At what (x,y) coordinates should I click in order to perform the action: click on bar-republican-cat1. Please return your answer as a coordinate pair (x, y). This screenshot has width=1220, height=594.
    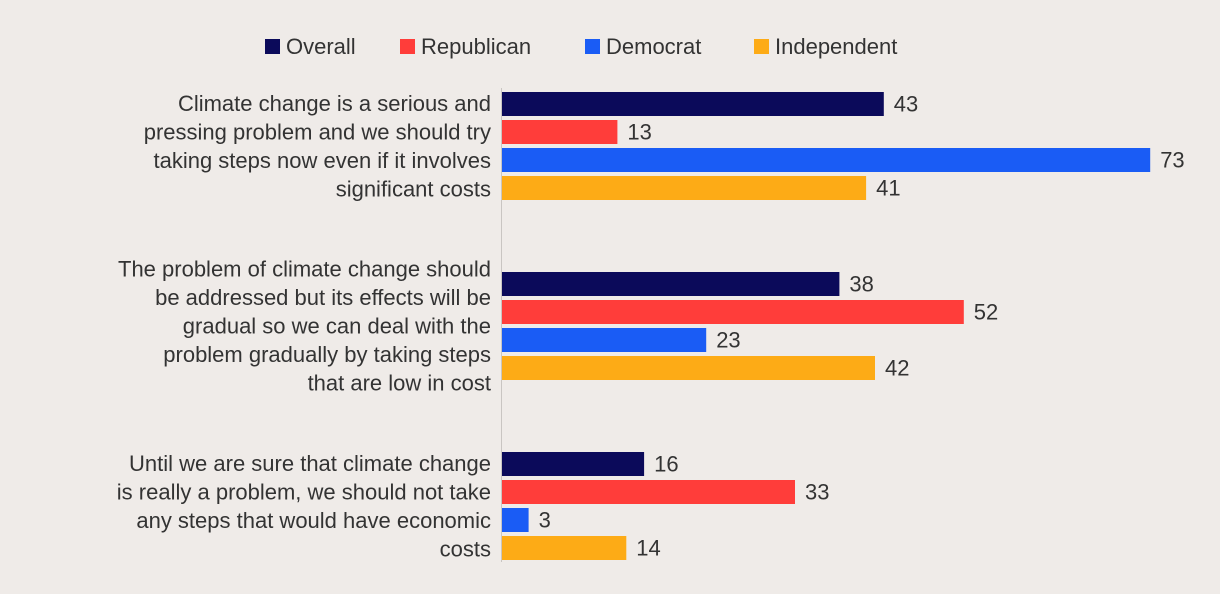
    Looking at the image, I should click on (560, 132).